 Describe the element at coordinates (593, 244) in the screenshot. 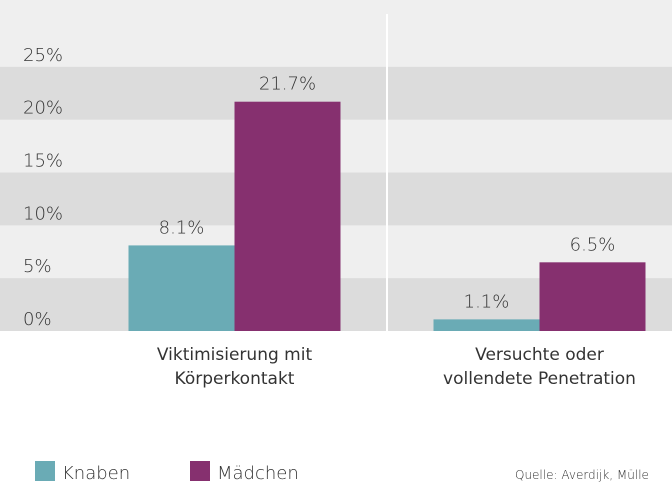

I see `value-label: 6.5%` at that location.